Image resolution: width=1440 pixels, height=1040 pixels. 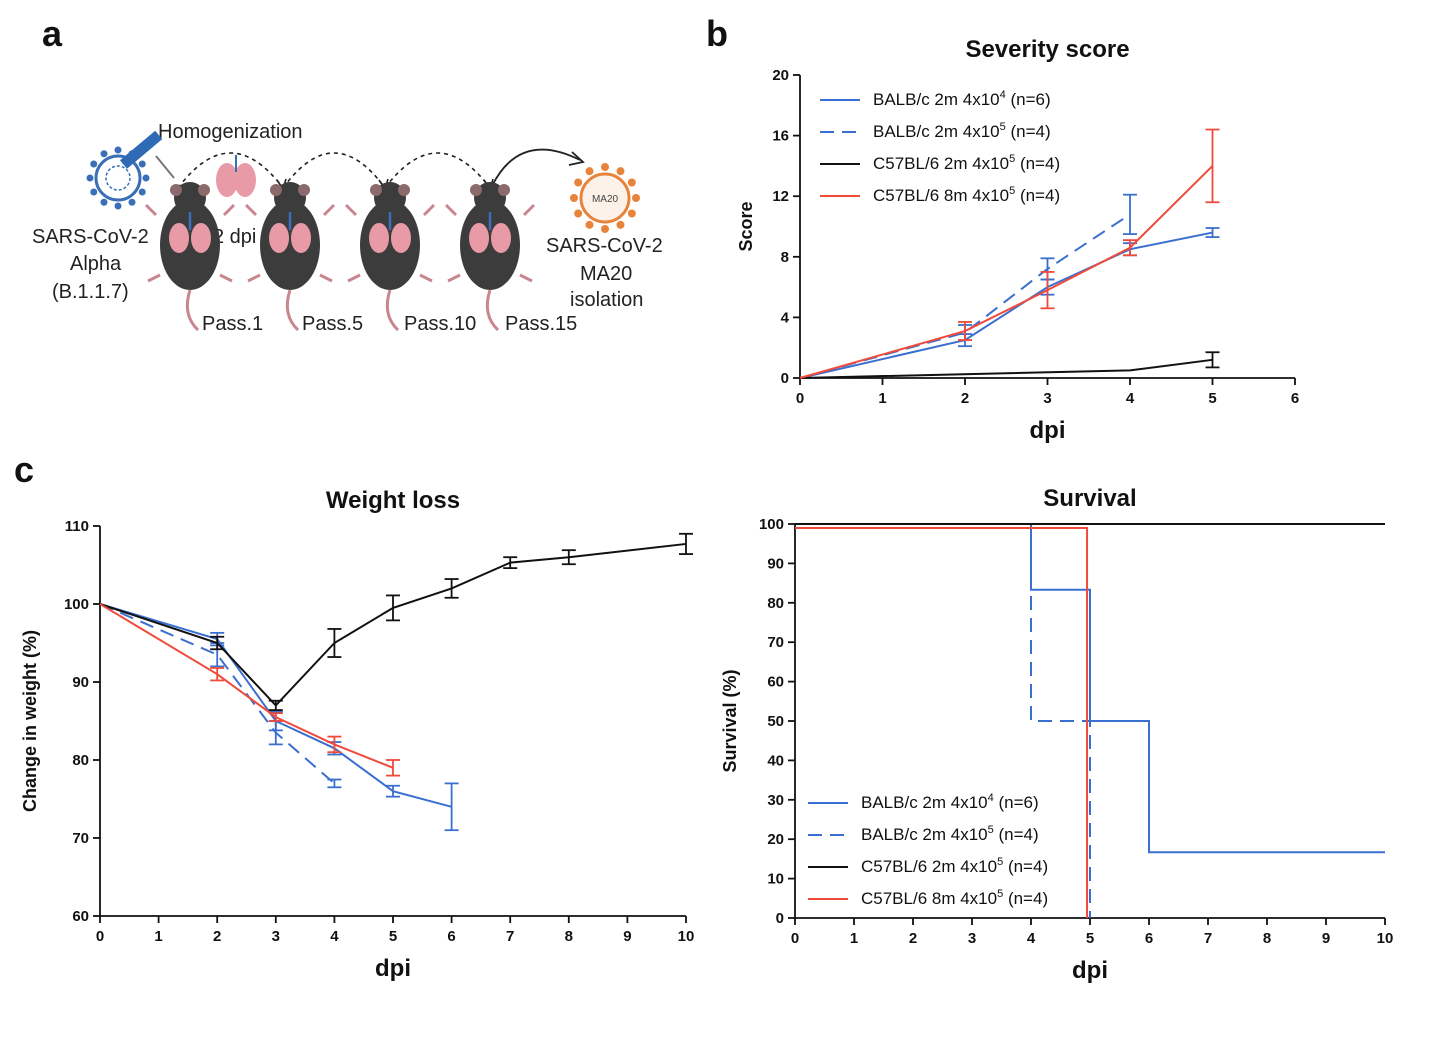 I want to click on chart-title: Severity score, so click(x=1047, y=49).